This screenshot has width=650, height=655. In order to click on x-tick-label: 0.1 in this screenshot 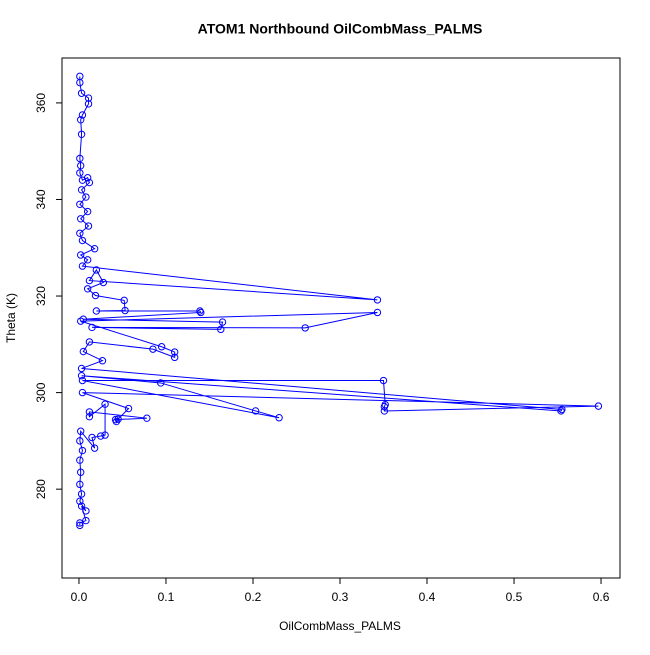, I will do `click(166, 597)`.